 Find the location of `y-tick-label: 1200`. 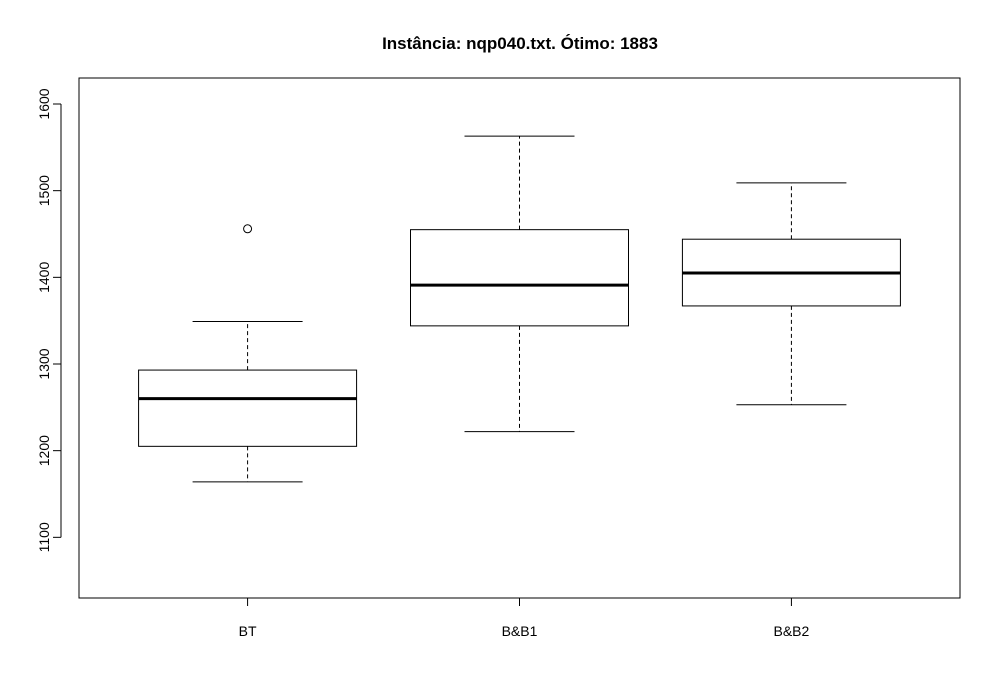

y-tick-label: 1200 is located at coordinates (44, 450).